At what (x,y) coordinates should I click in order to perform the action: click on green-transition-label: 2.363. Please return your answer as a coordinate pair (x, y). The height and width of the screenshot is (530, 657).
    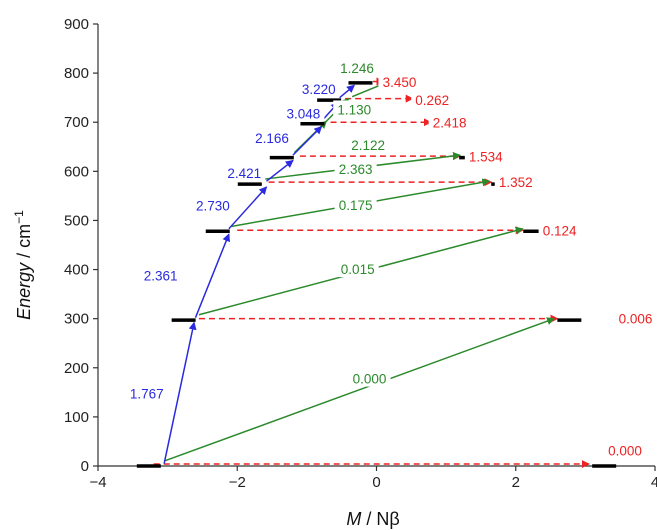
    Looking at the image, I should click on (356, 169).